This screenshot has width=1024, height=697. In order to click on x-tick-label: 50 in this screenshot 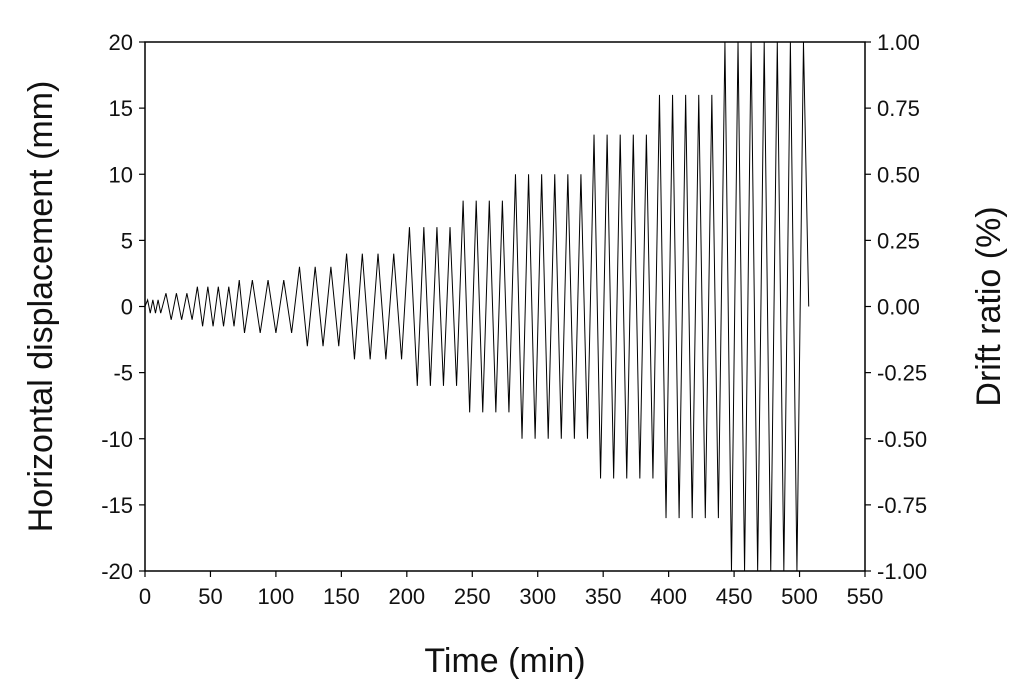, I will do `click(210, 596)`.